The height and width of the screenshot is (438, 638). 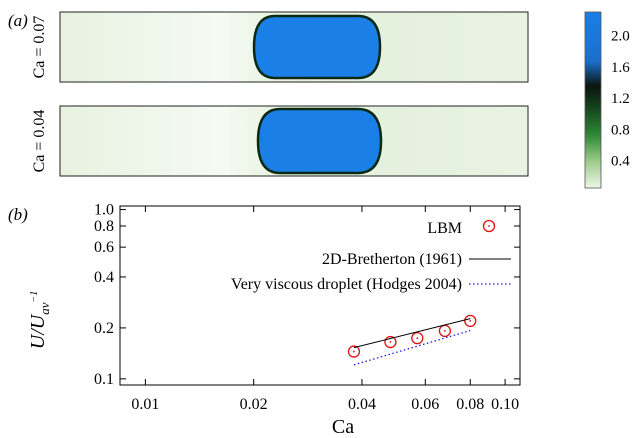 What do you see at coordinates (104, 379) in the screenshot?
I see `y-tick-label: 0.1` at bounding box center [104, 379].